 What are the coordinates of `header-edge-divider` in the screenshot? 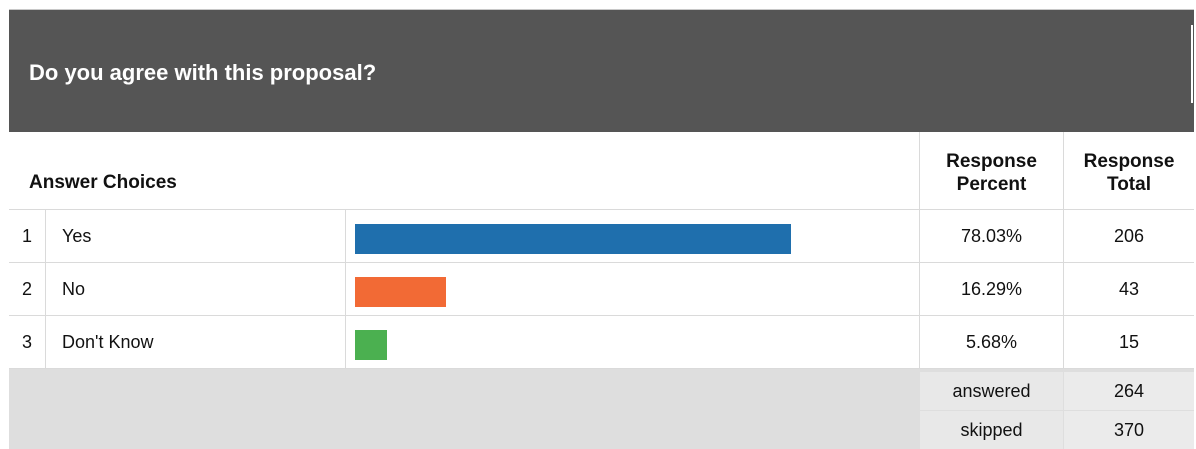 It's located at (1192, 64).